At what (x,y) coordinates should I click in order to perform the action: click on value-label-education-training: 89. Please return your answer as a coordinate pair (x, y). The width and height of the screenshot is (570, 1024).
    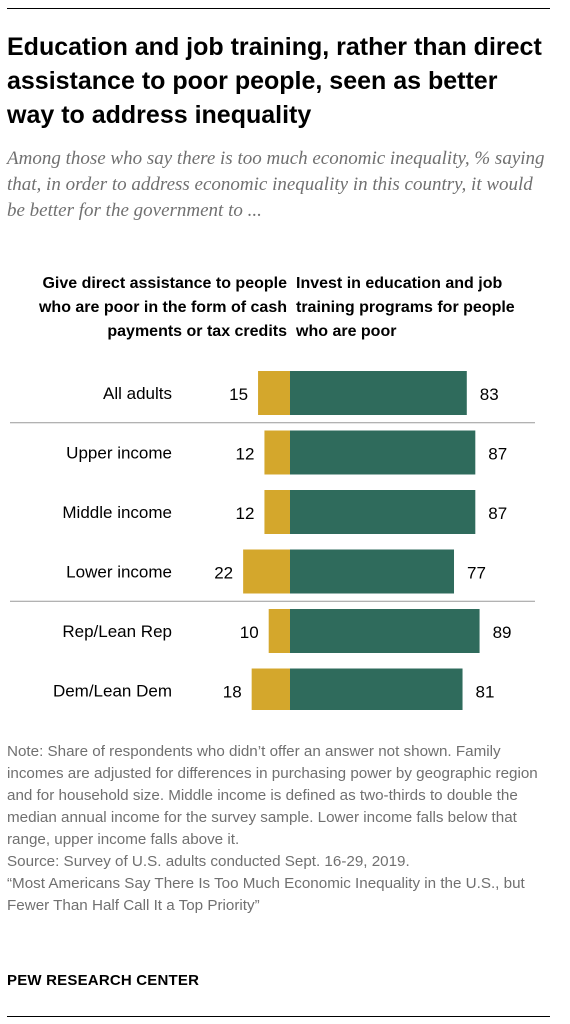
    Looking at the image, I should click on (502, 632).